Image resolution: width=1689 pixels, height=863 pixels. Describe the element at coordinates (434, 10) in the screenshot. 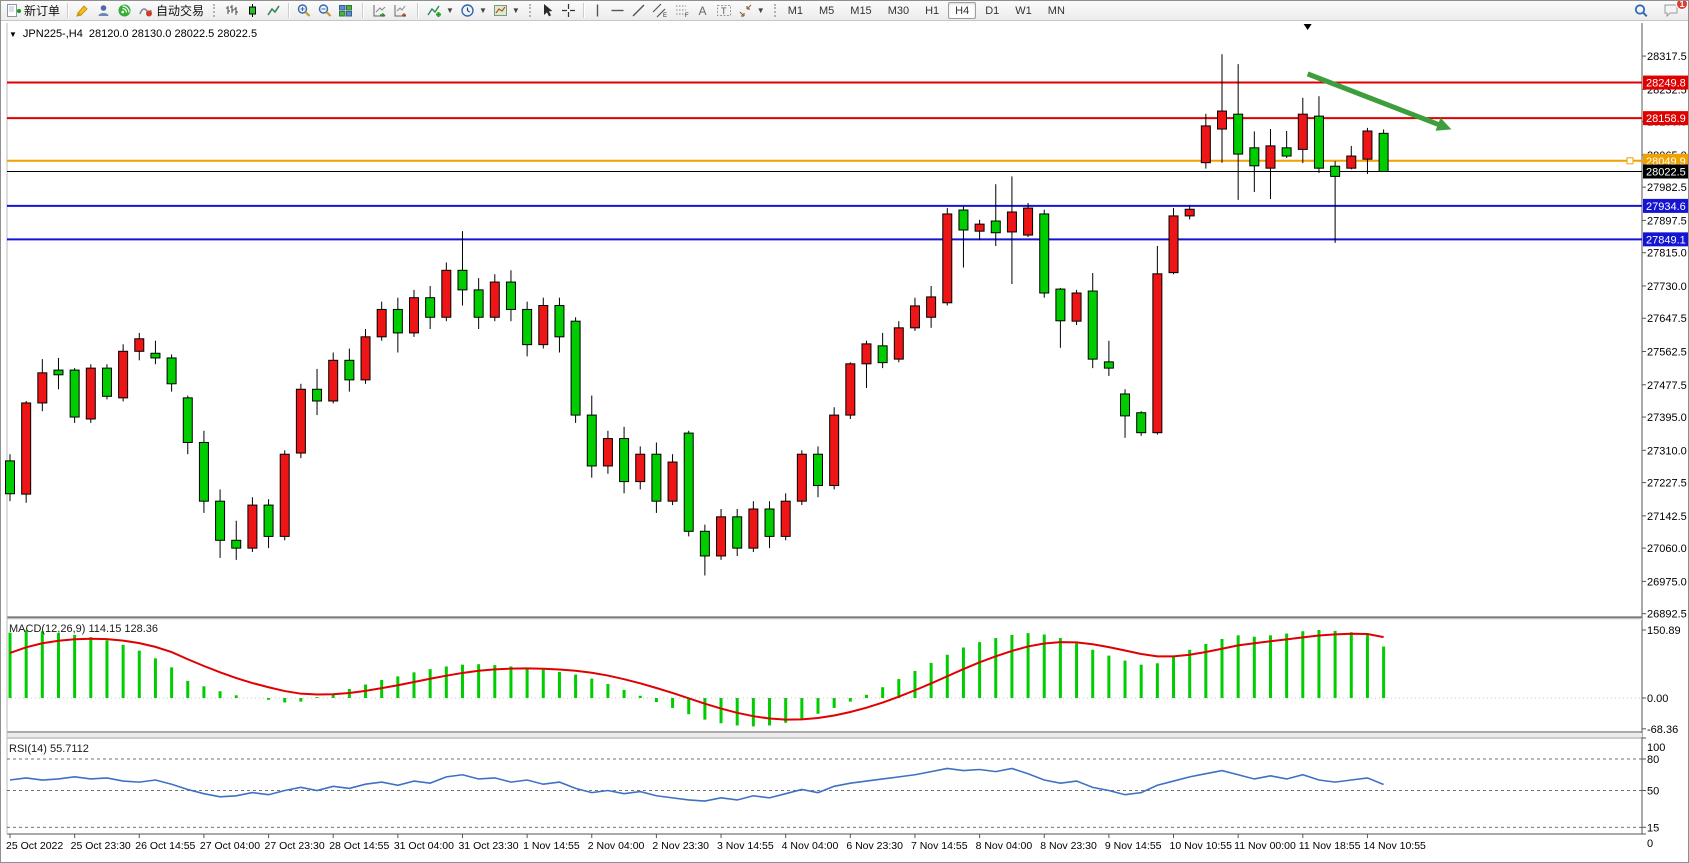

I see `indicators-icon` at that location.